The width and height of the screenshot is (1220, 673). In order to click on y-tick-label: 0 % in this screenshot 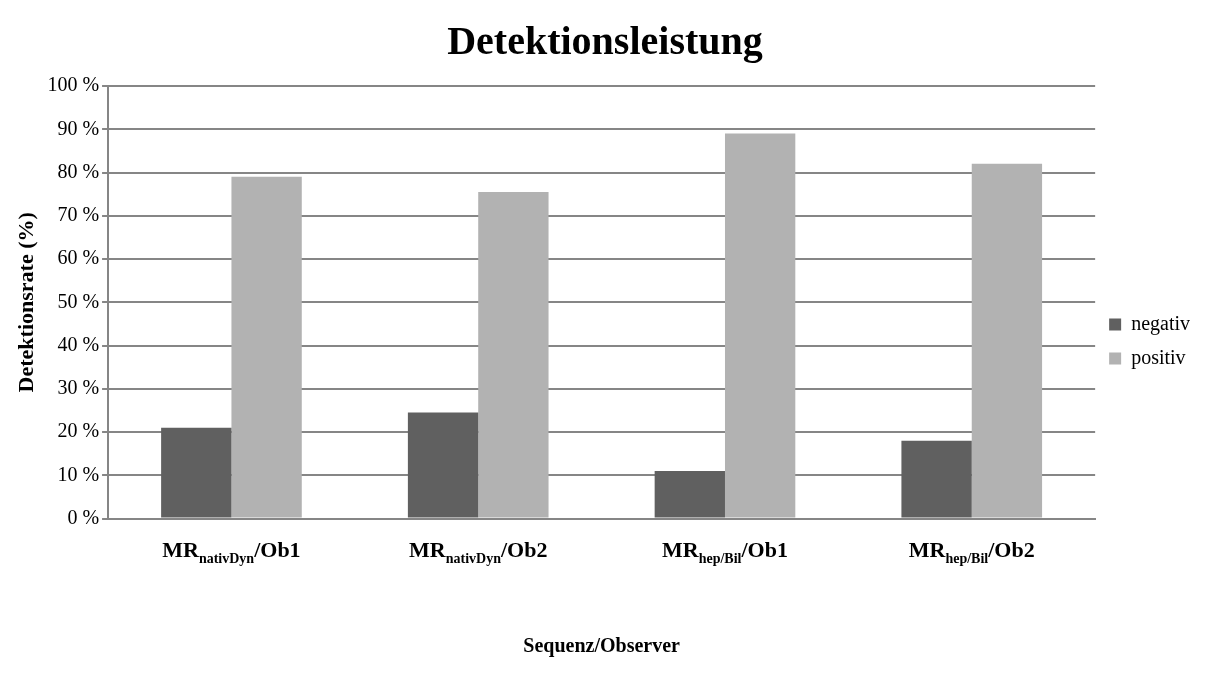, I will do `click(83, 516)`.